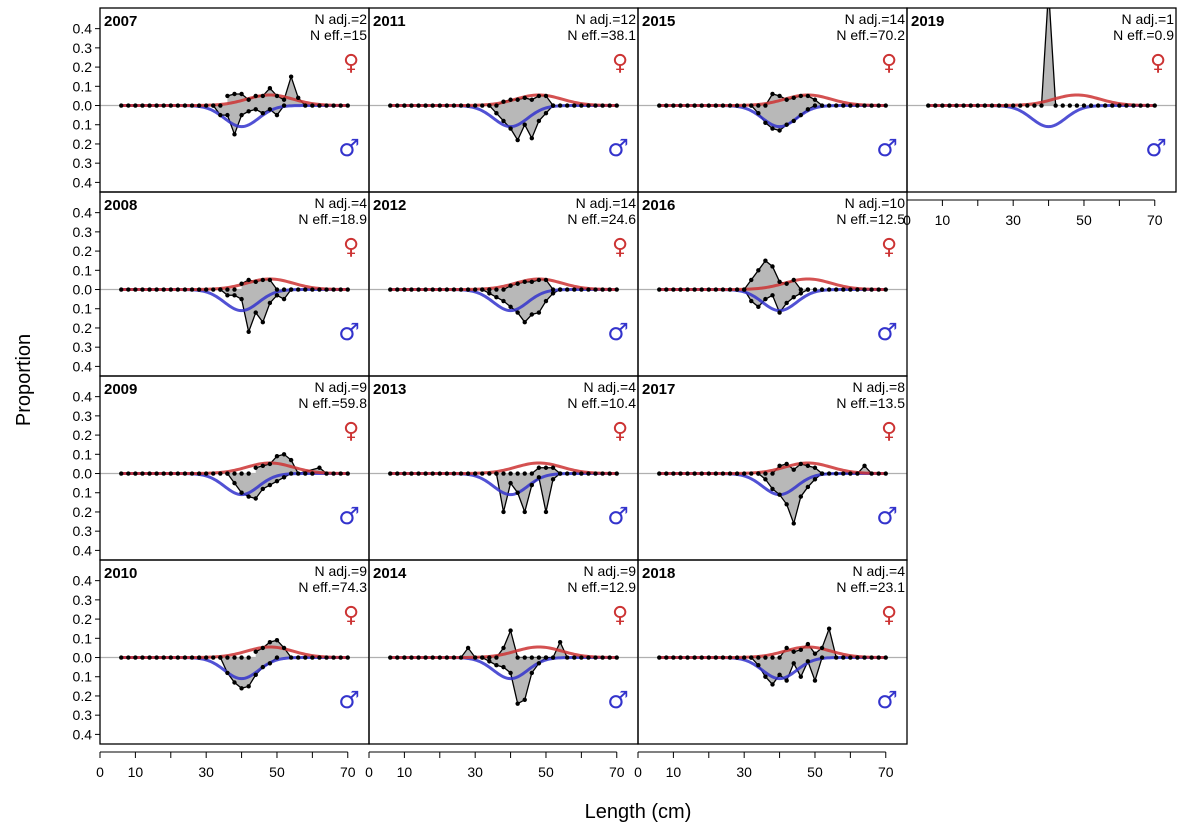  Describe the element at coordinates (83, 144) in the screenshot. I see `y-tick-label: 0.2` at that location.